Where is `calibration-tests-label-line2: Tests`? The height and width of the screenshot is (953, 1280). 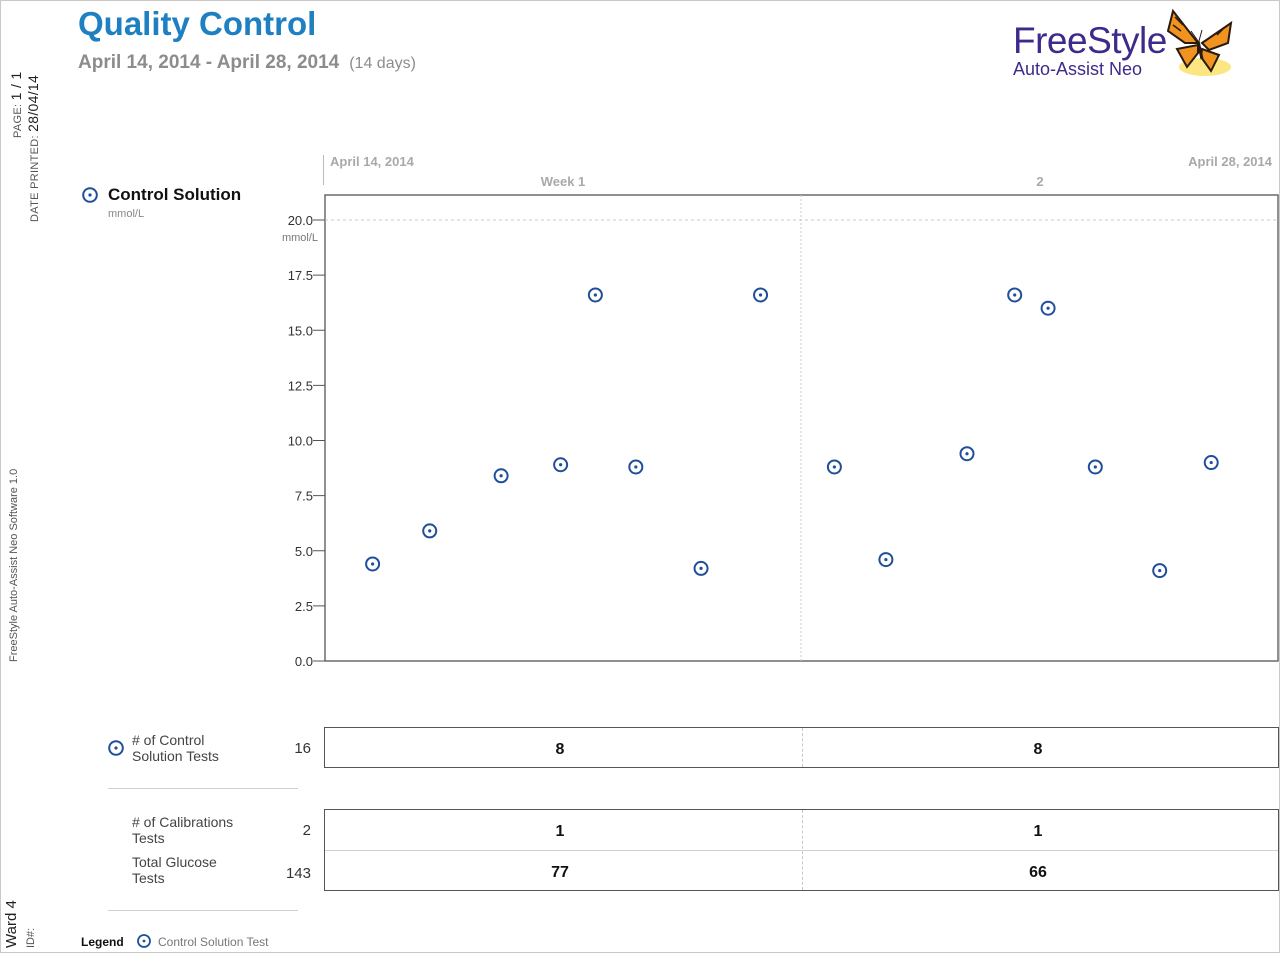 calibration-tests-label-line2: Tests is located at coordinates (148, 838).